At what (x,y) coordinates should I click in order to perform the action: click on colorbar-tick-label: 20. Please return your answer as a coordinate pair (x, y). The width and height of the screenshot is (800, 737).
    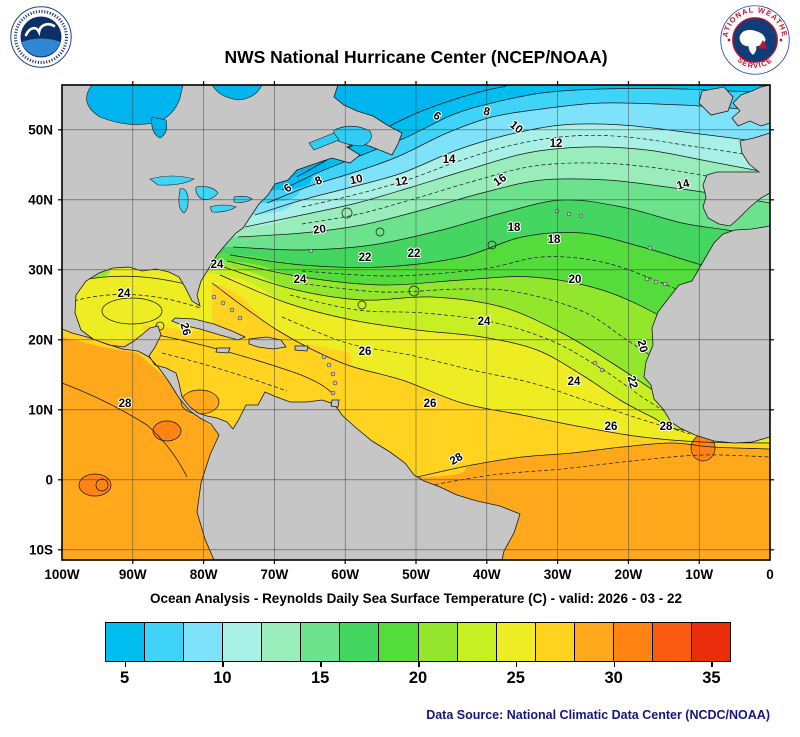
    Looking at the image, I should click on (418, 678).